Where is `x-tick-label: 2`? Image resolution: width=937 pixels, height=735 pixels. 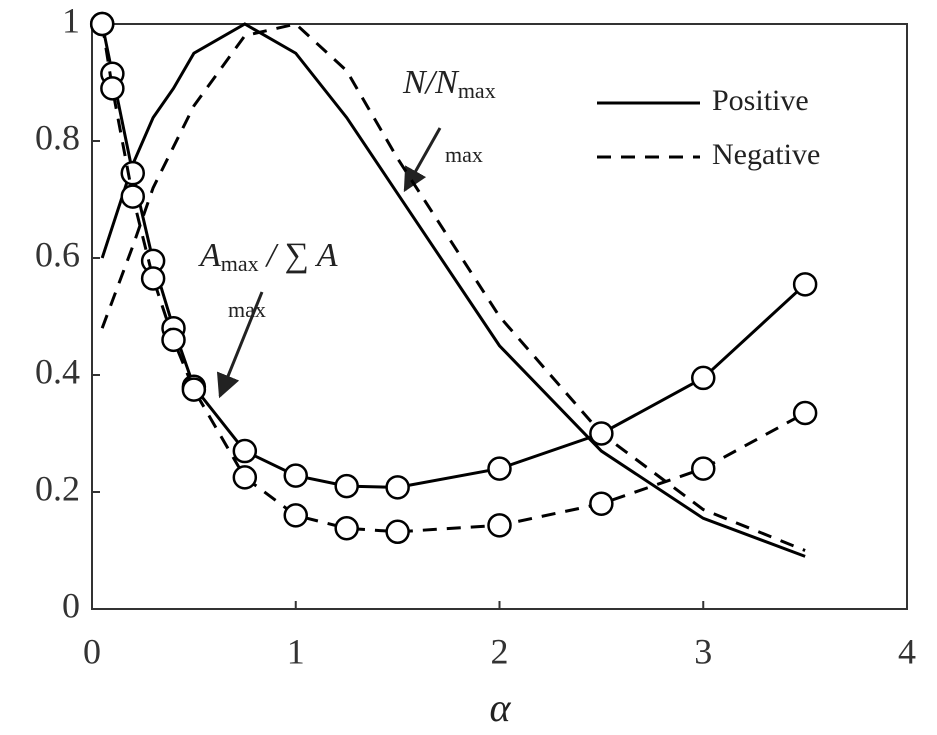 x-tick-label: 2 is located at coordinates (500, 651).